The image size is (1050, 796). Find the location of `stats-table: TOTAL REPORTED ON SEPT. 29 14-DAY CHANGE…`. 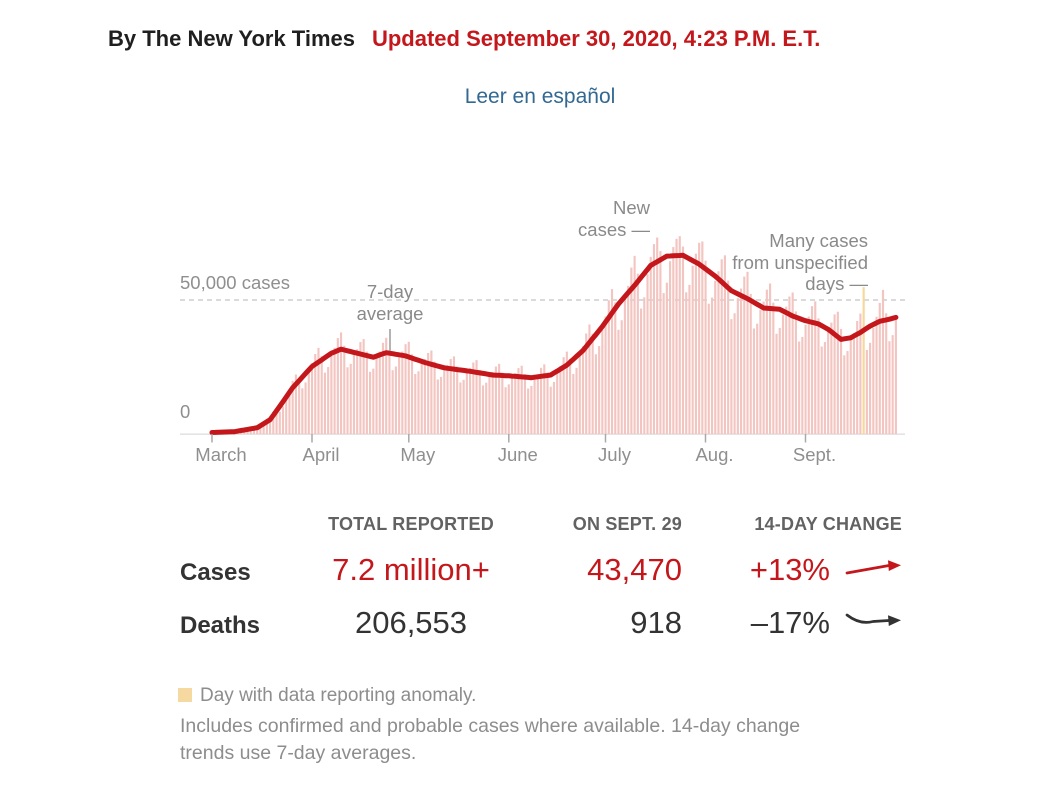

stats-table: TOTAL REPORTED ON SEPT. 29 14-DAY CHANGE… is located at coordinates (541, 577).